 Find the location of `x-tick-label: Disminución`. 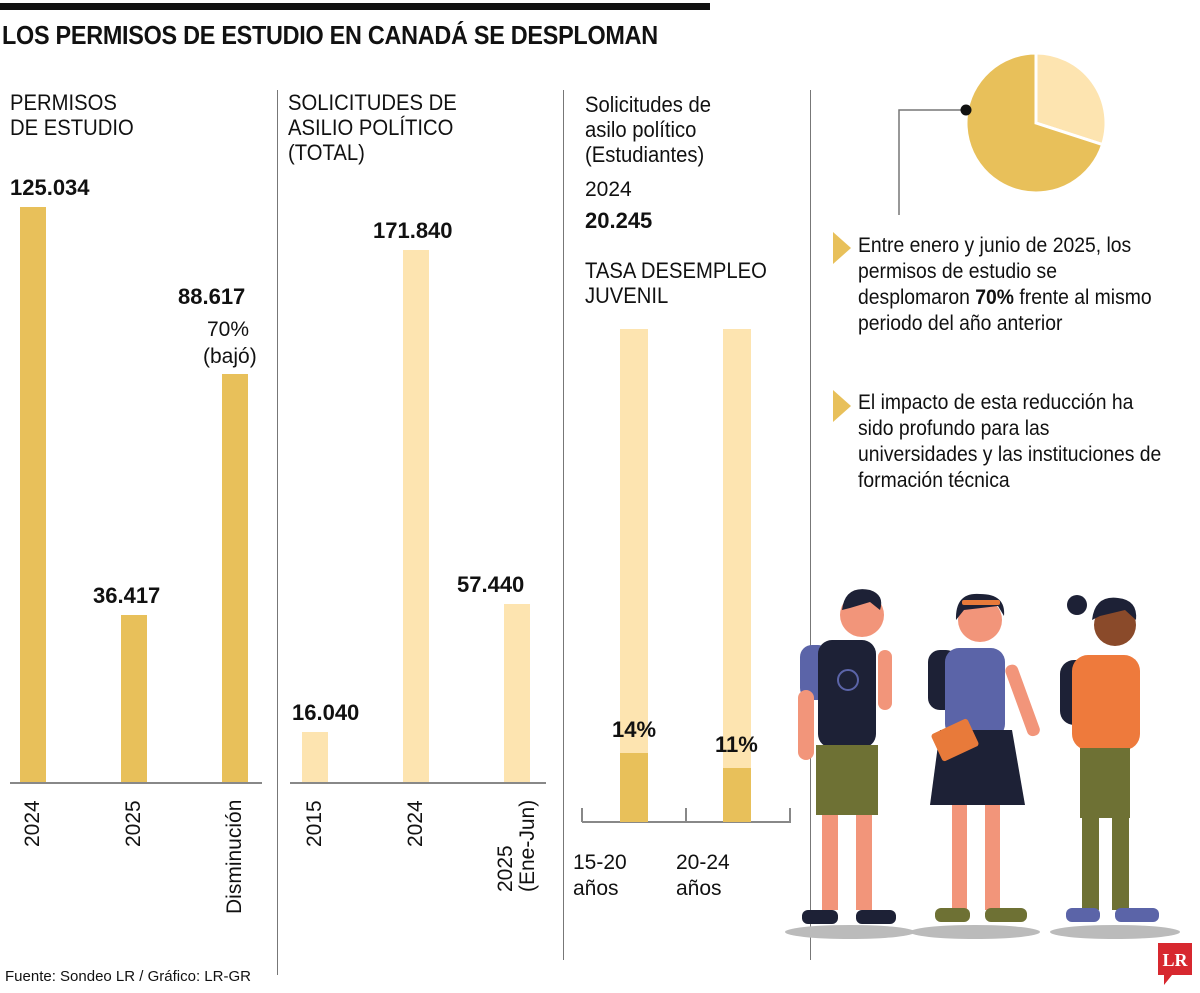

x-tick-label: Disminución is located at coordinates (234, 856).